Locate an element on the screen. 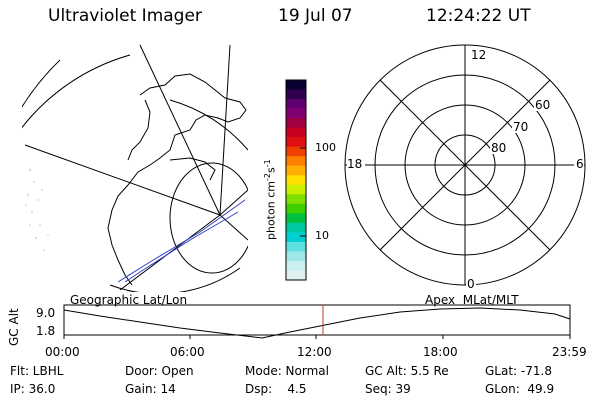 The width and height of the screenshot is (600, 400). altitude-timeline is located at coordinates (317, 321).